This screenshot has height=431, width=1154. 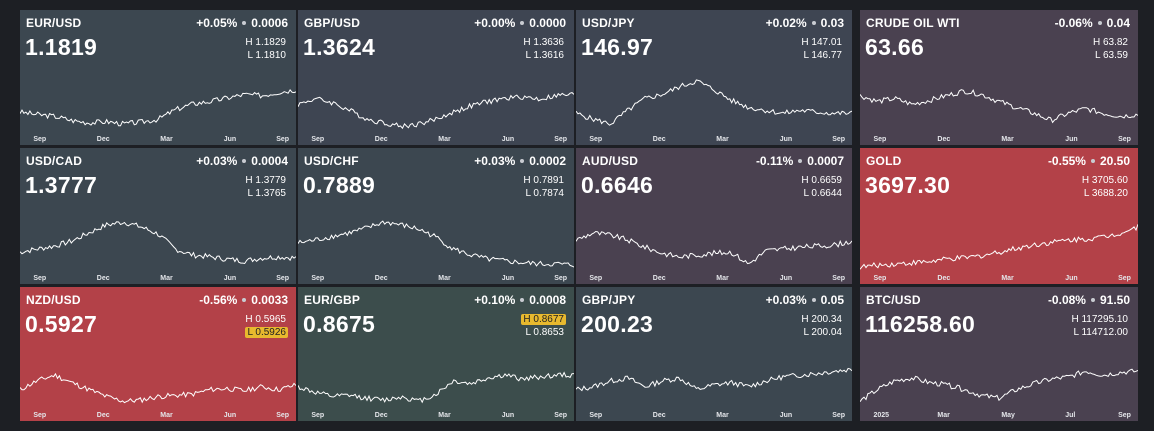 I want to click on price: 3697.30, so click(x=908, y=185).